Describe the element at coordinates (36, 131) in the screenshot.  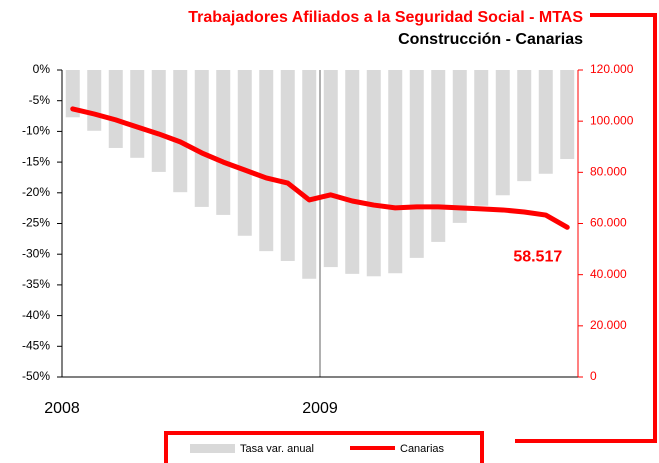
I see `y-tick-label: -10%` at that location.